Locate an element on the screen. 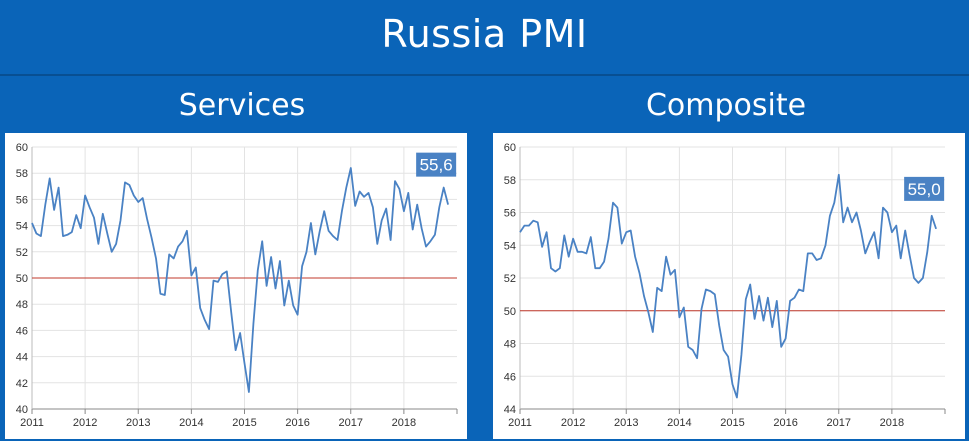 This screenshot has height=441, width=969. services-chart-title: Services is located at coordinates (242, 105).